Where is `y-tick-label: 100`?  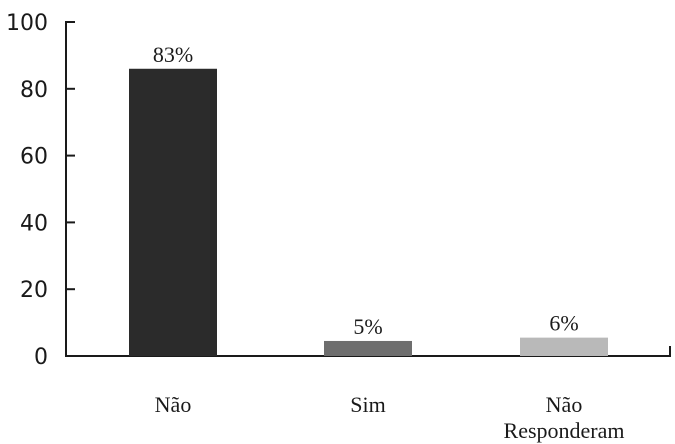 y-tick-label: 100 is located at coordinates (27, 23).